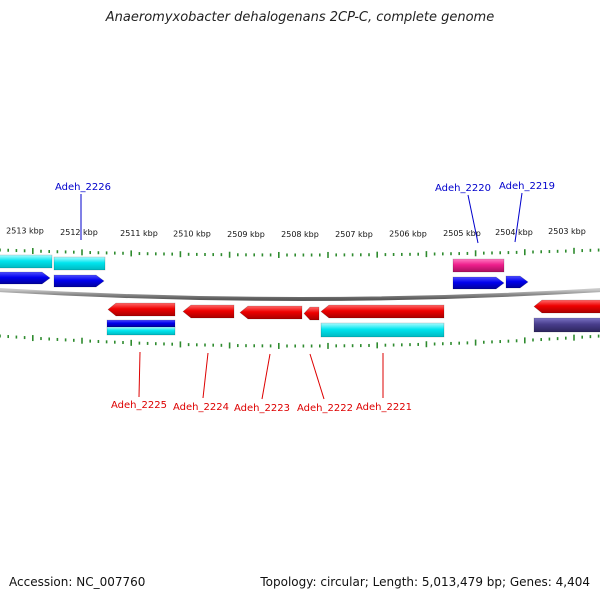 This screenshot has width=600, height=600. What do you see at coordinates (201, 407) in the screenshot?
I see `gene-label: Adeh_2224` at bounding box center [201, 407].